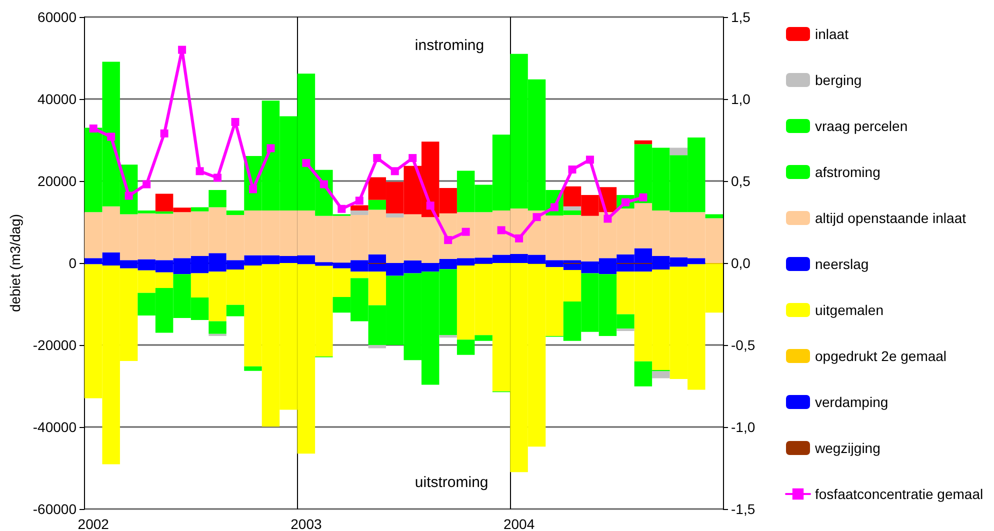 This screenshot has width=994, height=531. I want to click on legend-label: fosfaatconcentratie gemaal, so click(899, 494).